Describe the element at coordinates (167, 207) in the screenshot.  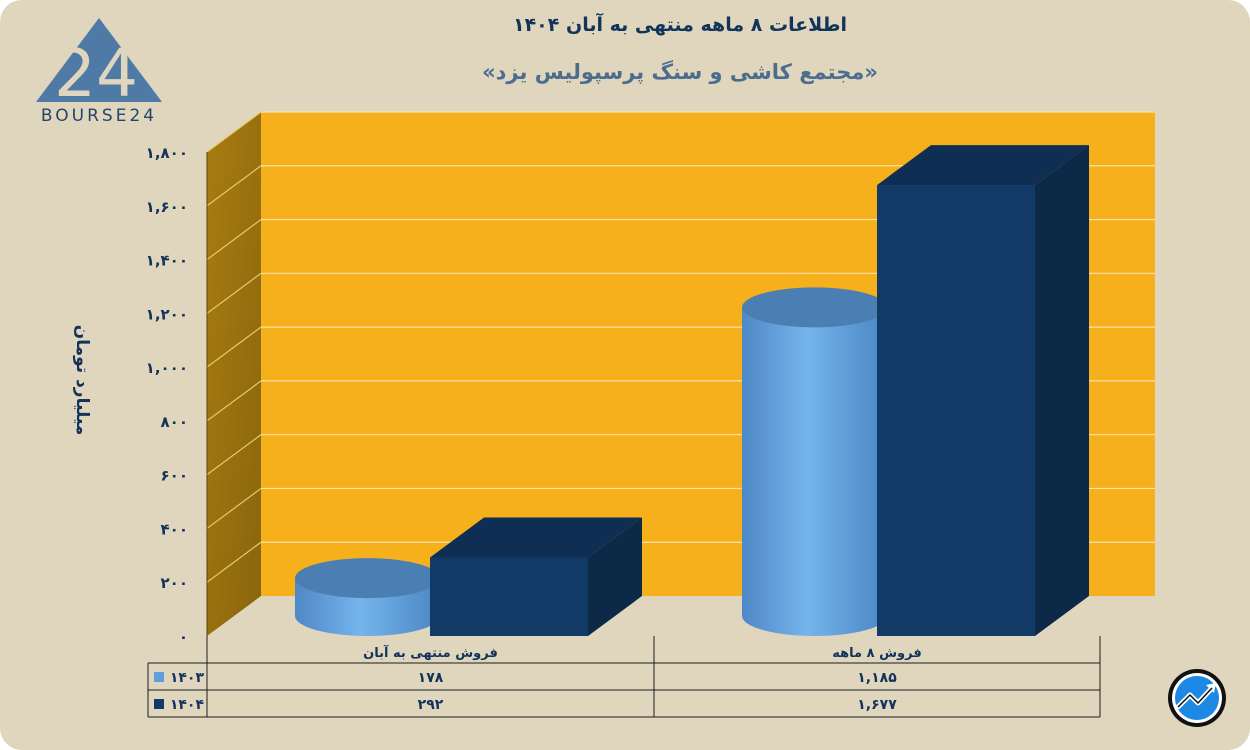
I see `y-tick-label: ۱,۶۰۰` at that location.